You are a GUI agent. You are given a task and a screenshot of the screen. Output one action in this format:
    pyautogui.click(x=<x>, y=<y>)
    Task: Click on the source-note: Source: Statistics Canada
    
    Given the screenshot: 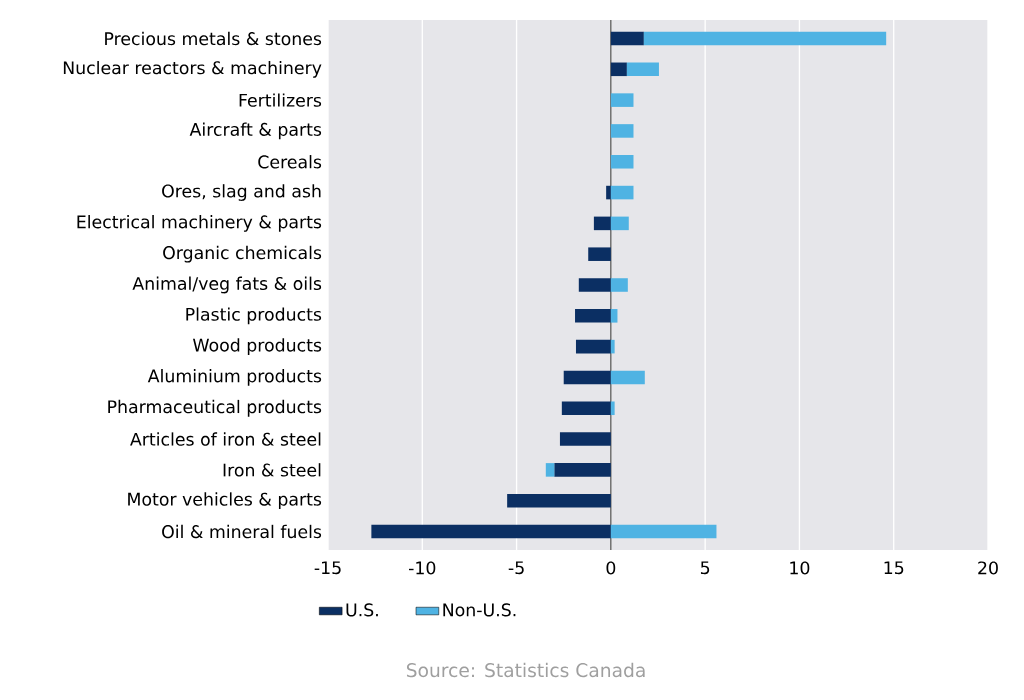 What is the action you would take?
    pyautogui.click(x=525, y=670)
    